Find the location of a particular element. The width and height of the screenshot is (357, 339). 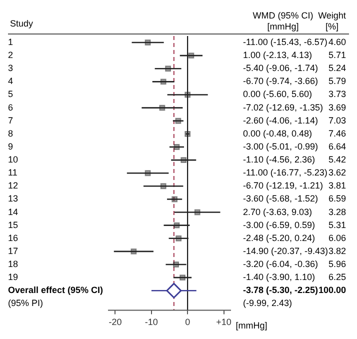

y-tick-label: (95% PI) is located at coordinates (26, 303).